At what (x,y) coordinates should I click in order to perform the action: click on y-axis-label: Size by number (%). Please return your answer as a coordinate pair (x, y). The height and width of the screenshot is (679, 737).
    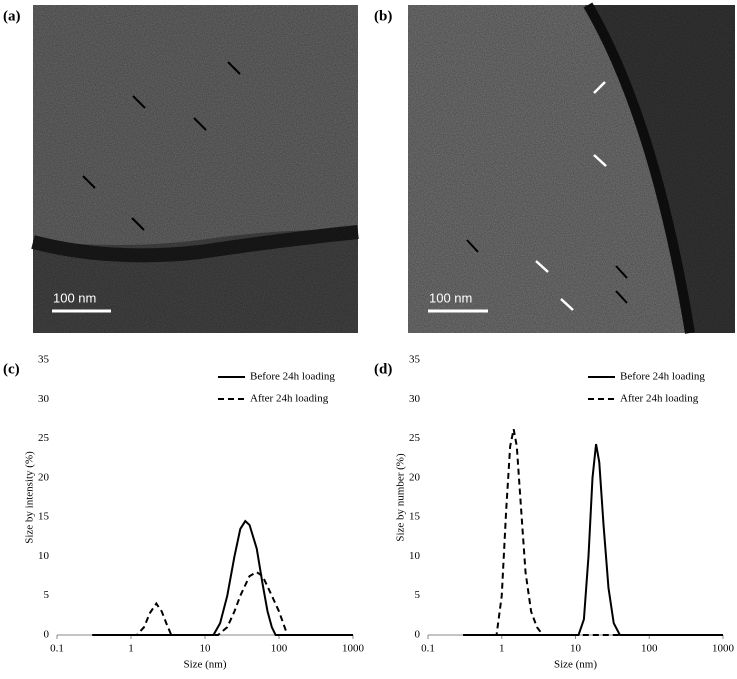
    Looking at the image, I should click on (401, 497).